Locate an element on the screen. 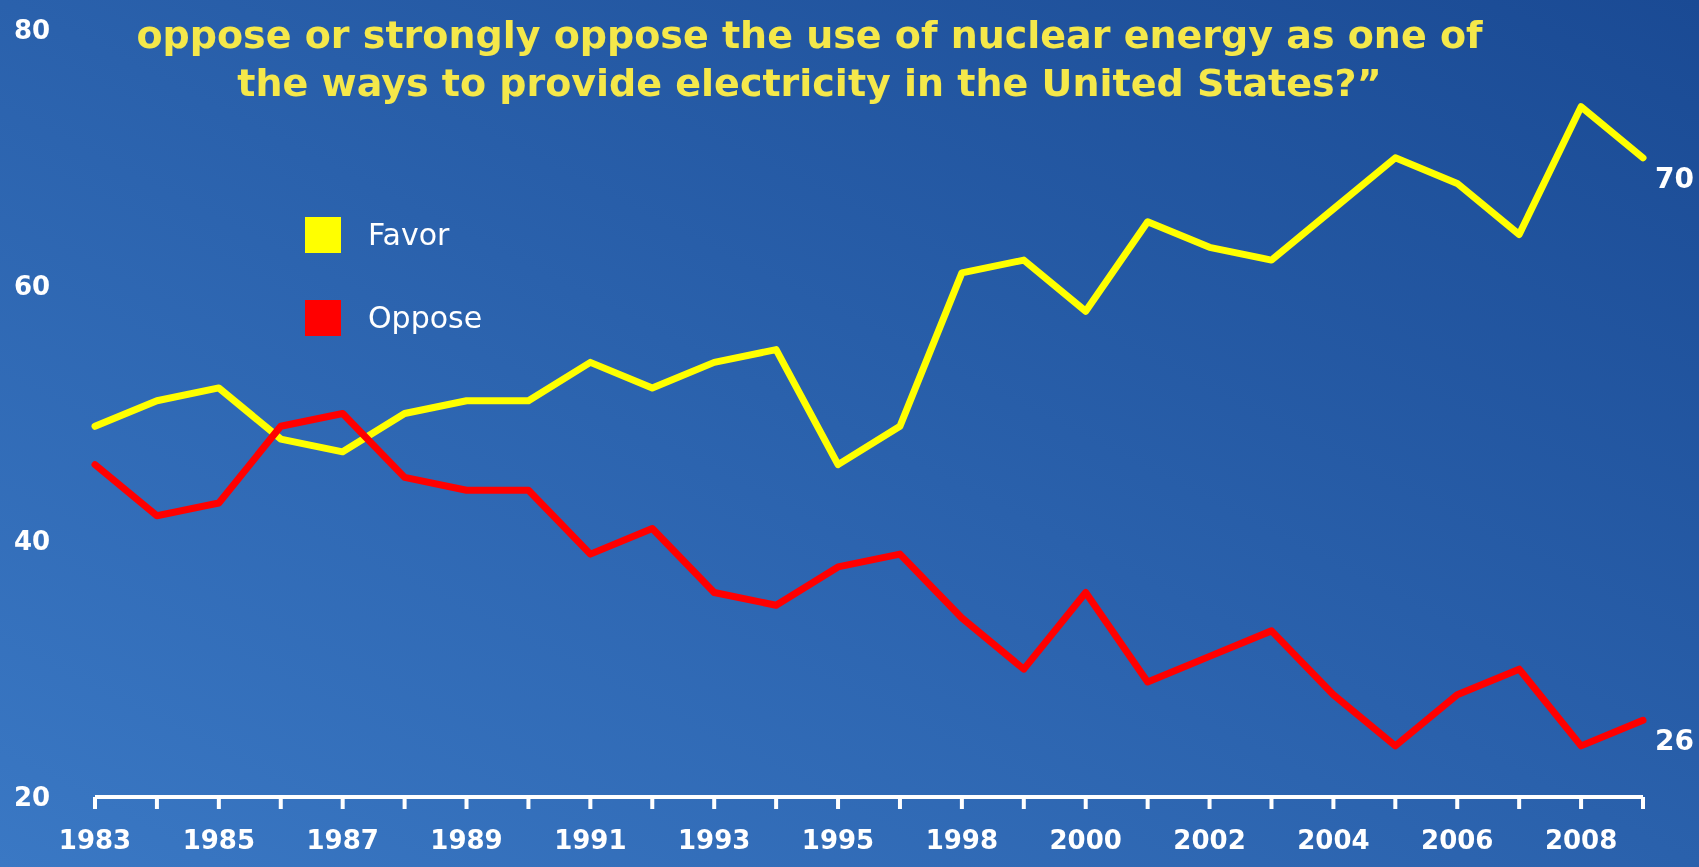  x-tick-label: 2002 is located at coordinates (1209, 840).